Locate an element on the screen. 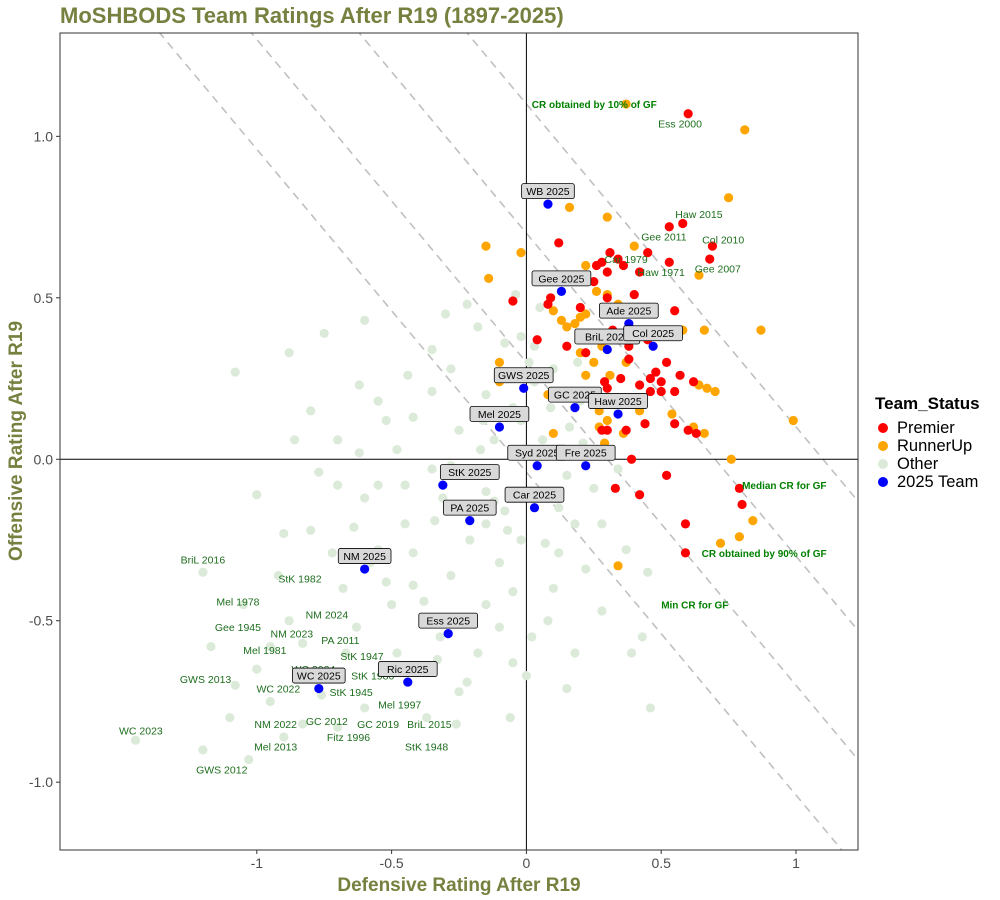  historical-label-stk-1982: StK 1982 is located at coordinates (299, 580).